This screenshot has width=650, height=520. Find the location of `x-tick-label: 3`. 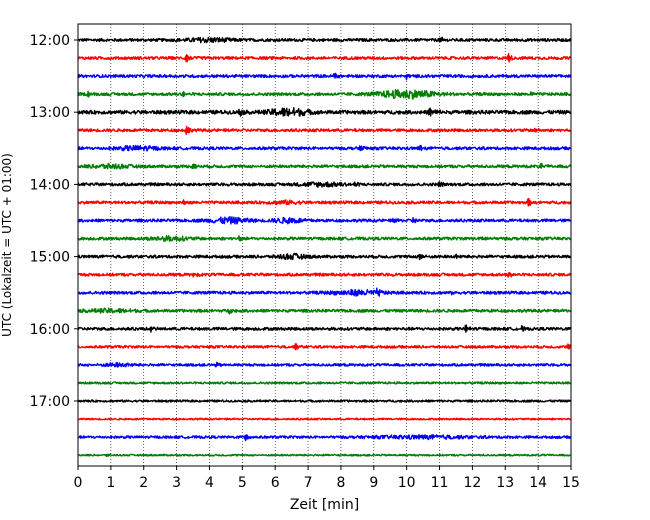

x-tick-label: 3 is located at coordinates (176, 483).